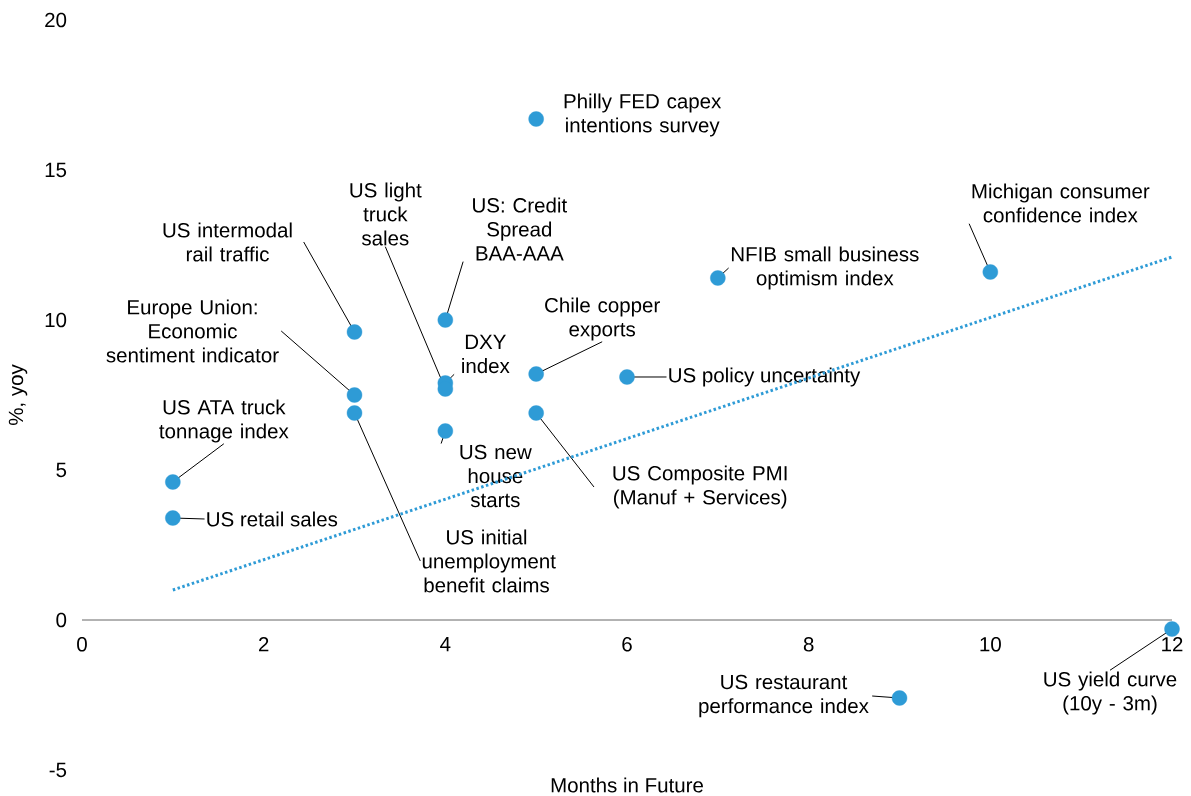  I want to click on annotation: US retail sales, so click(272, 519).